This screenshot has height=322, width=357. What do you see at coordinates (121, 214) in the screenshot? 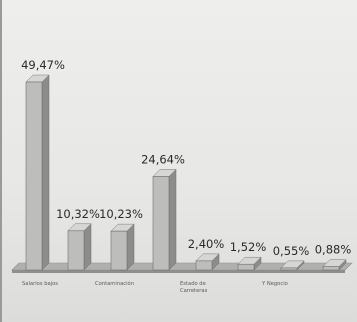
I see `data-label: 10,23%` at bounding box center [121, 214].